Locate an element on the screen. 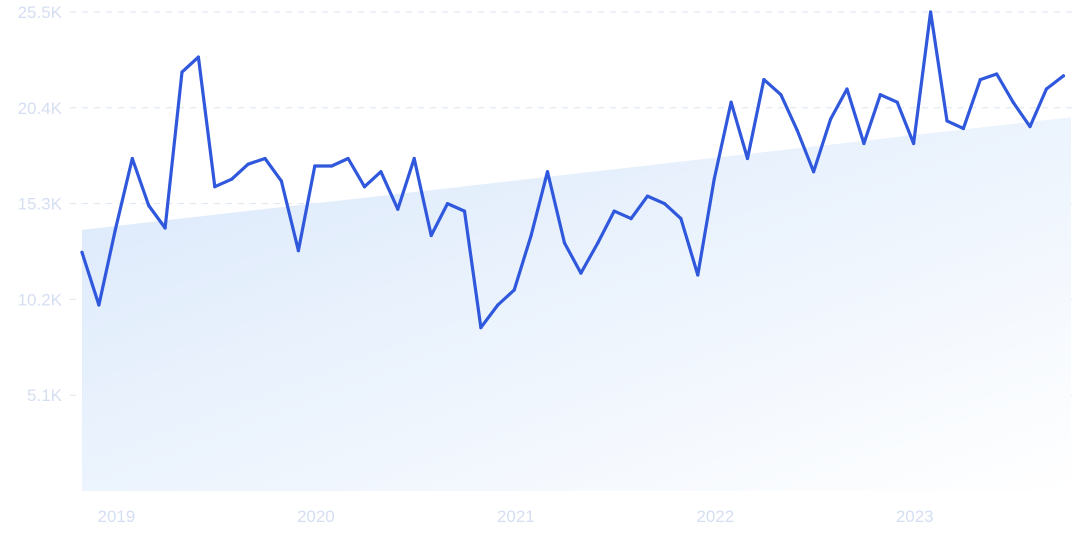 The height and width of the screenshot is (542, 1075). y-tick-label: 25.5K is located at coordinates (40, 12).